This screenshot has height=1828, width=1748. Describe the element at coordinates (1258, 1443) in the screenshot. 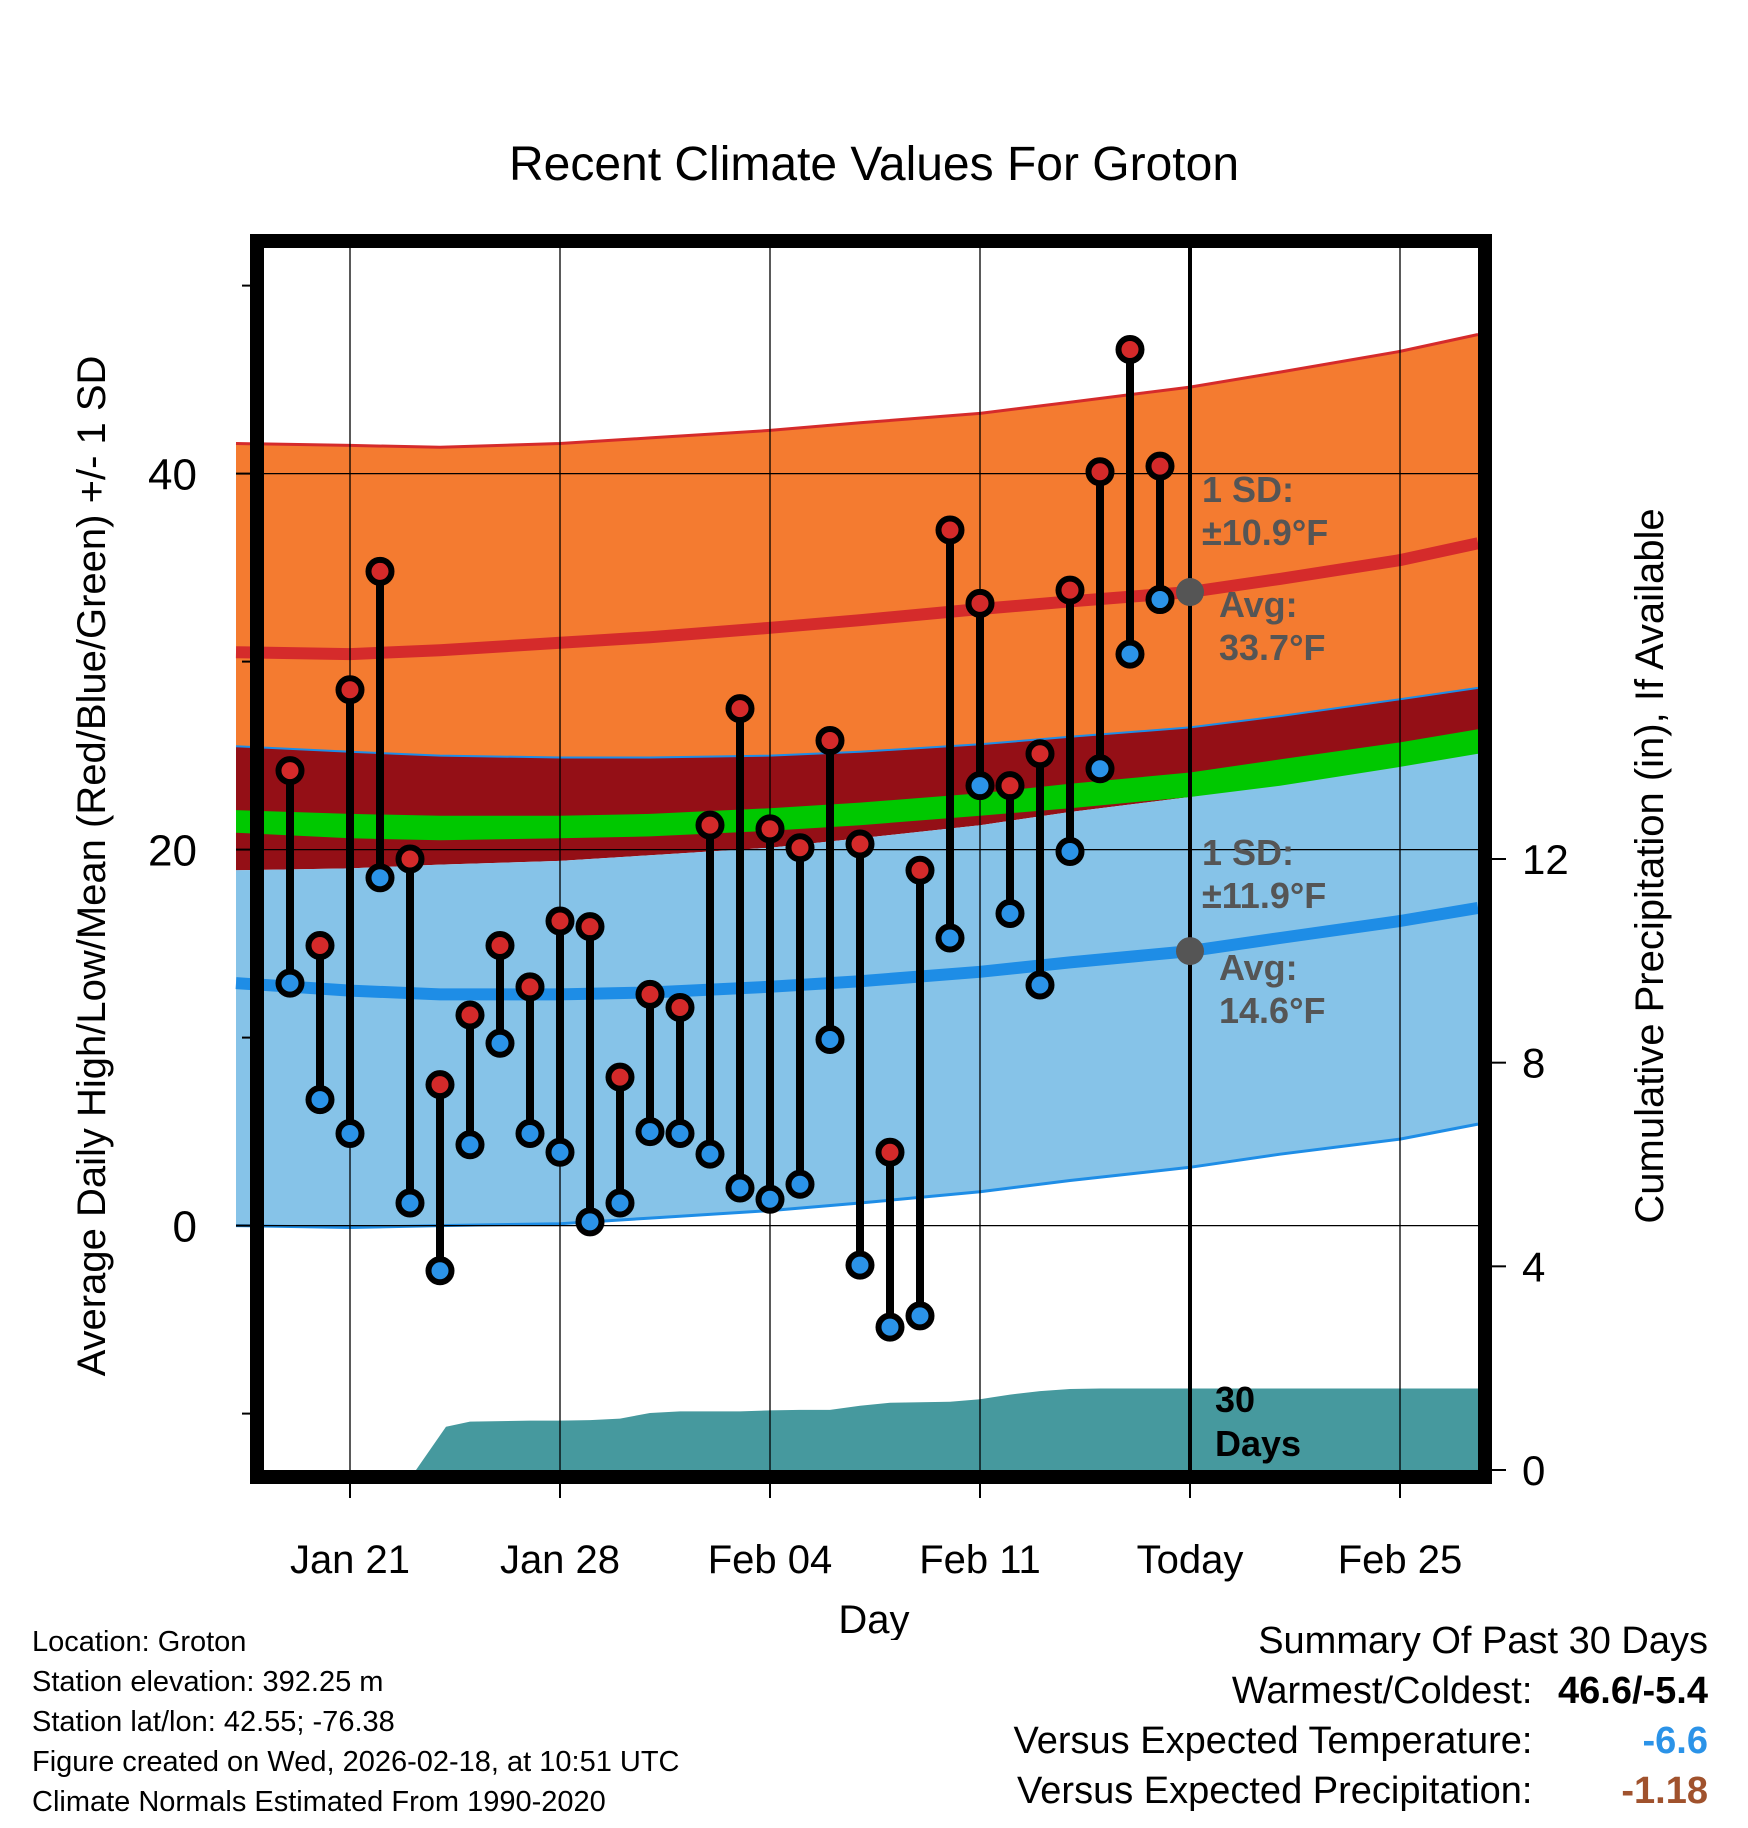

I see `period-label-unit: Days` at that location.